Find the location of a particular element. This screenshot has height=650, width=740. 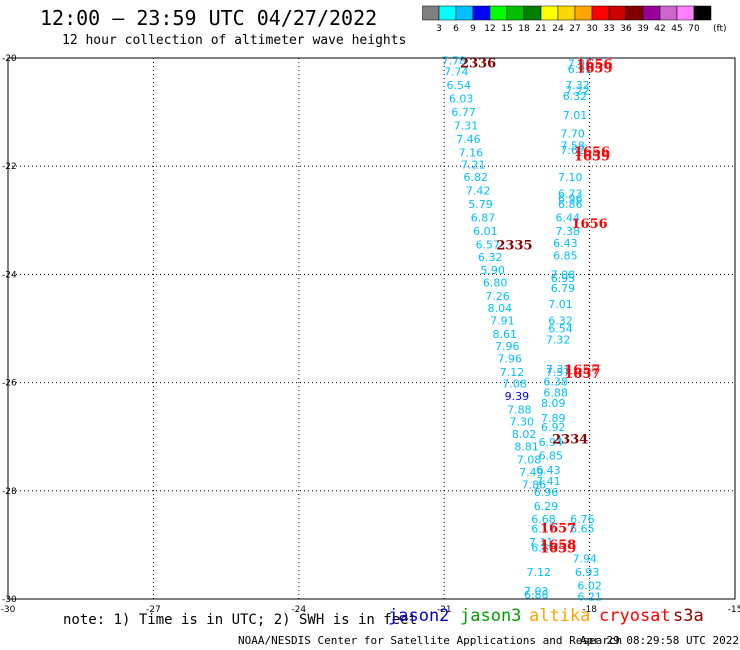

wave-height-label: 6.01 is located at coordinates (485, 231).